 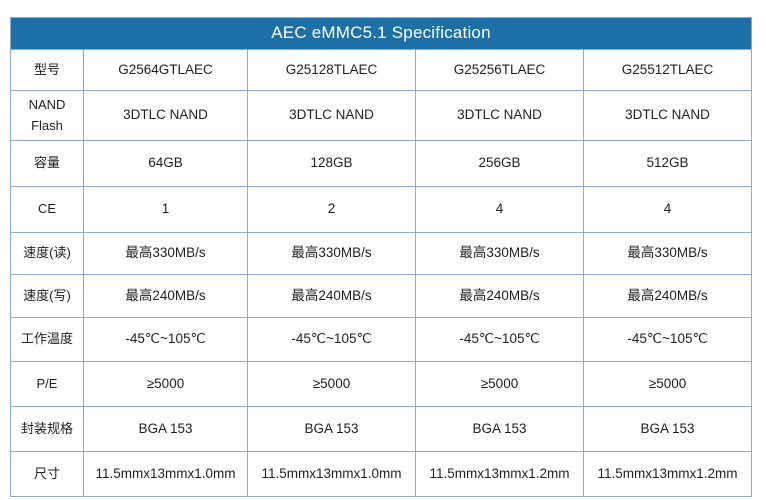 I want to click on cell-dimensions-2: 11.5mmx13mmx1.0mm, so click(x=331, y=474).